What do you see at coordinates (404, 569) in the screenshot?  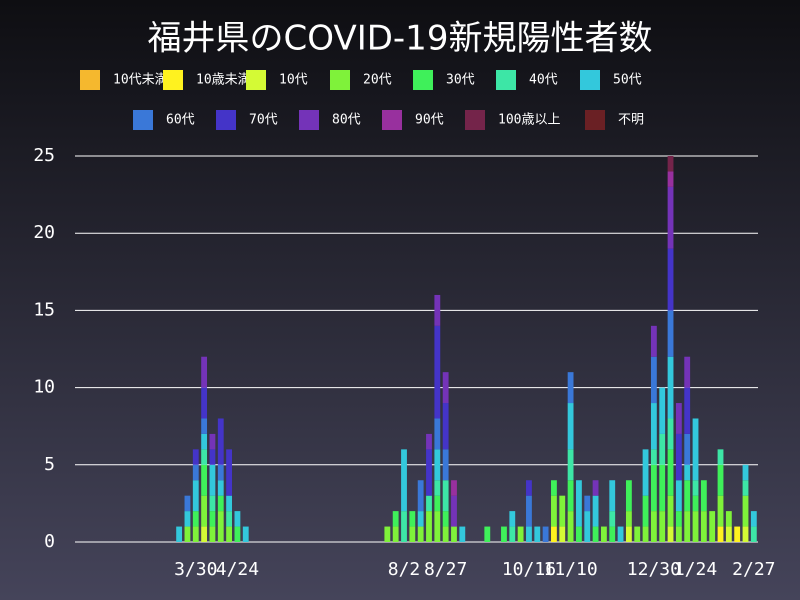 I see `x-tick-label: 8/2` at bounding box center [404, 569].